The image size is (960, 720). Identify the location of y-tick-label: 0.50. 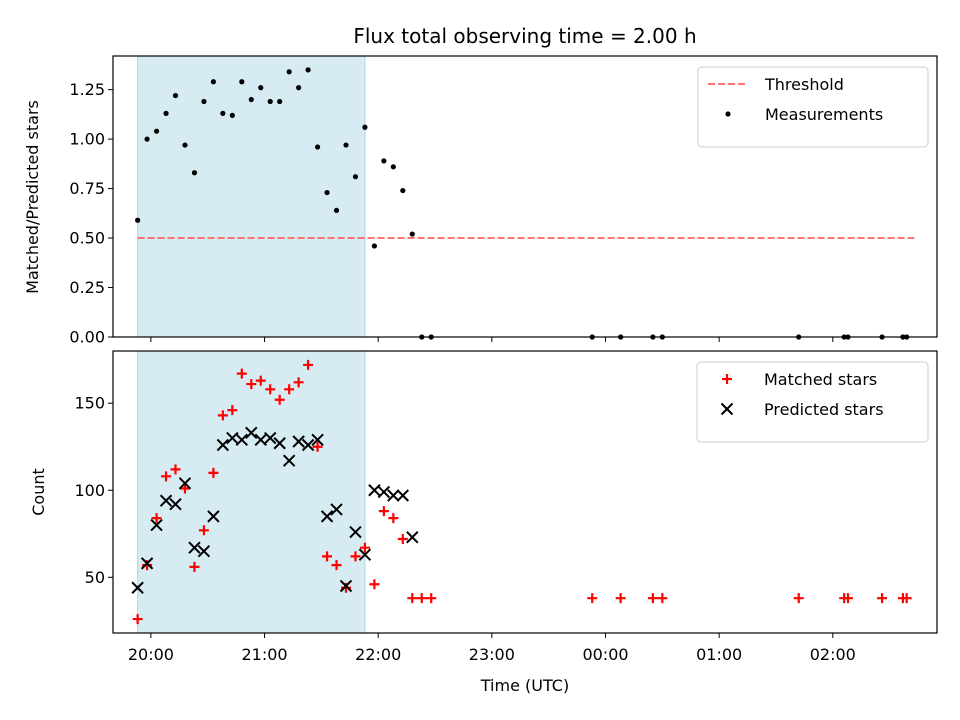
(87, 238).